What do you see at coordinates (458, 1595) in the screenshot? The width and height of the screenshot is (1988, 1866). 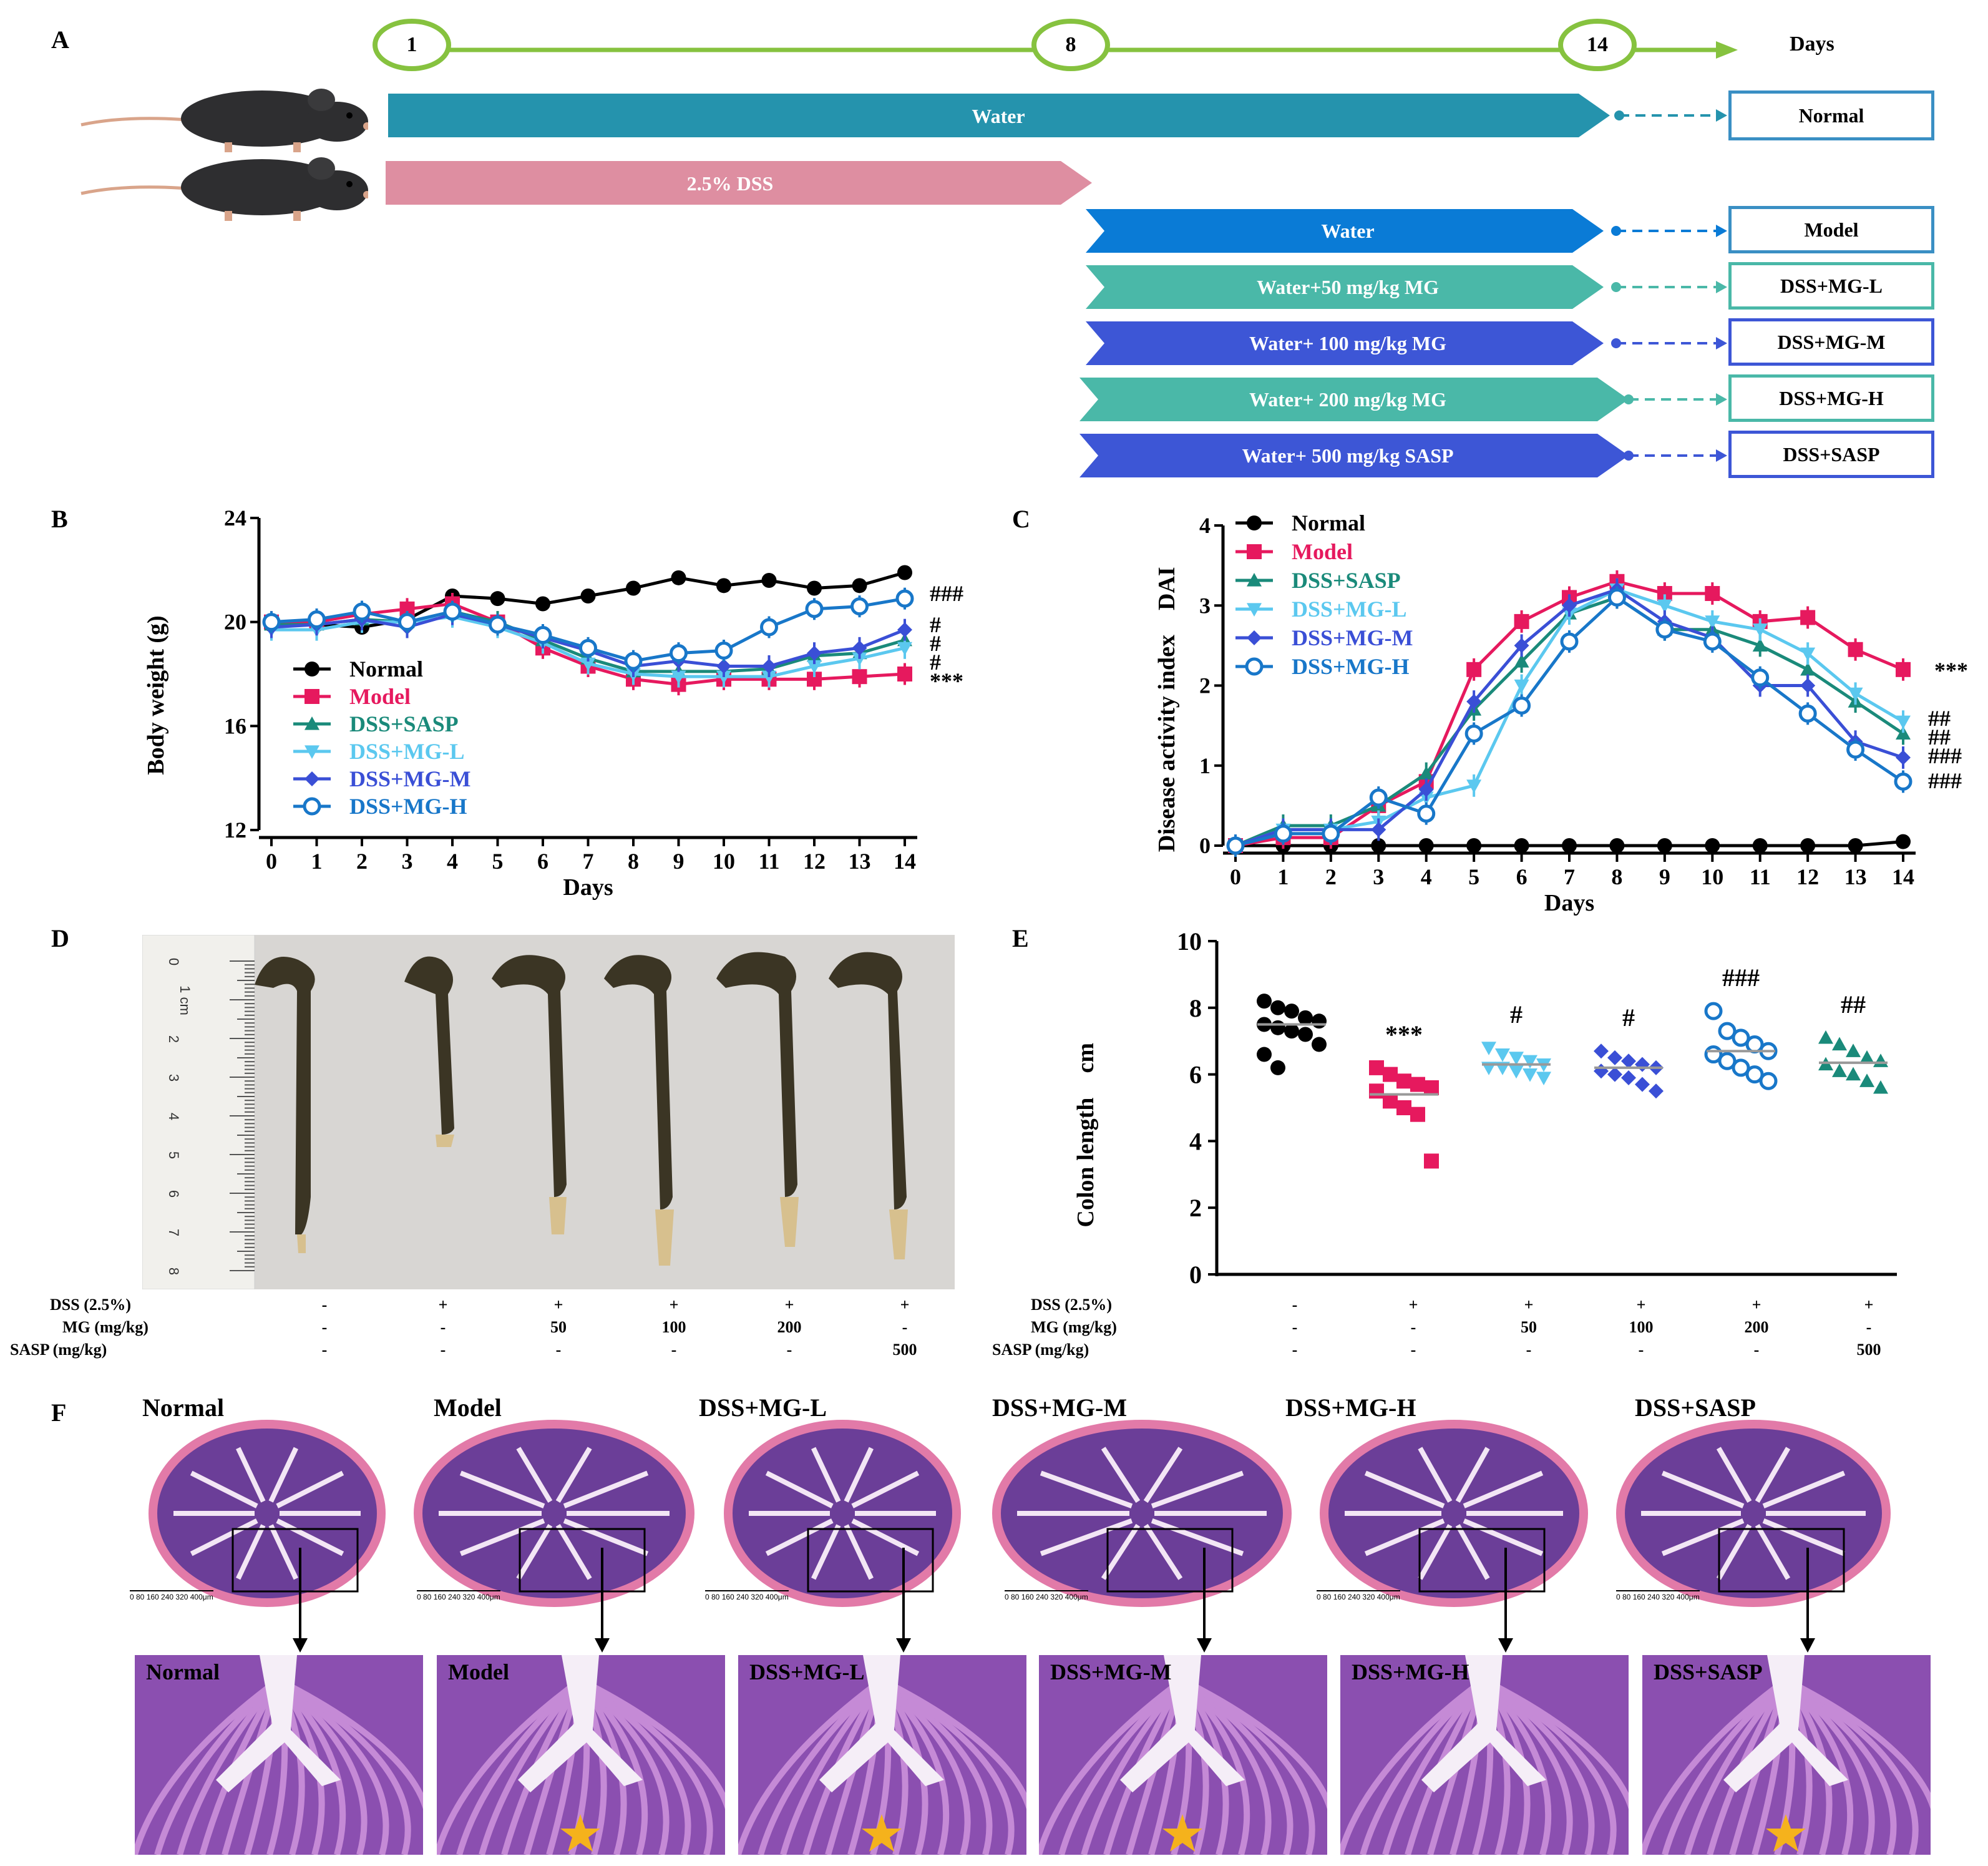 I see `scale-bar-label: 0 80 160 240 320 400μm` at bounding box center [458, 1595].